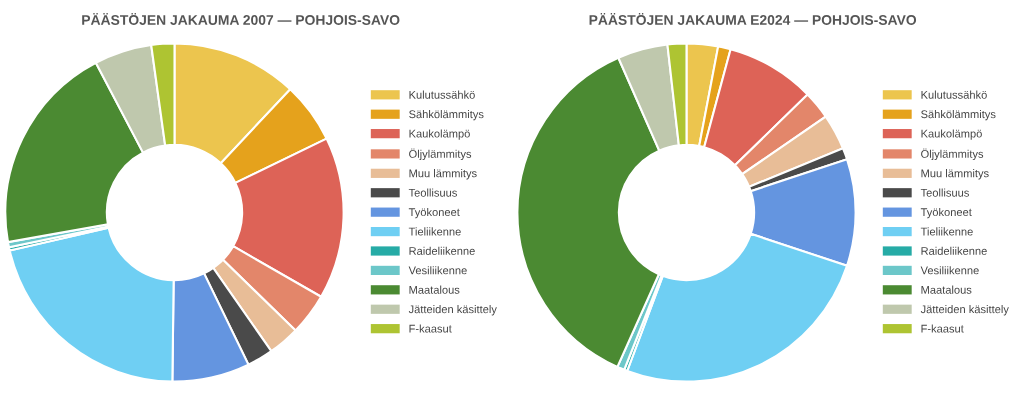  I want to click on chart-title: PÄÄSTÖJEN JAKAUMA E2024 — POHJOIS-SAVO, so click(753, 18).